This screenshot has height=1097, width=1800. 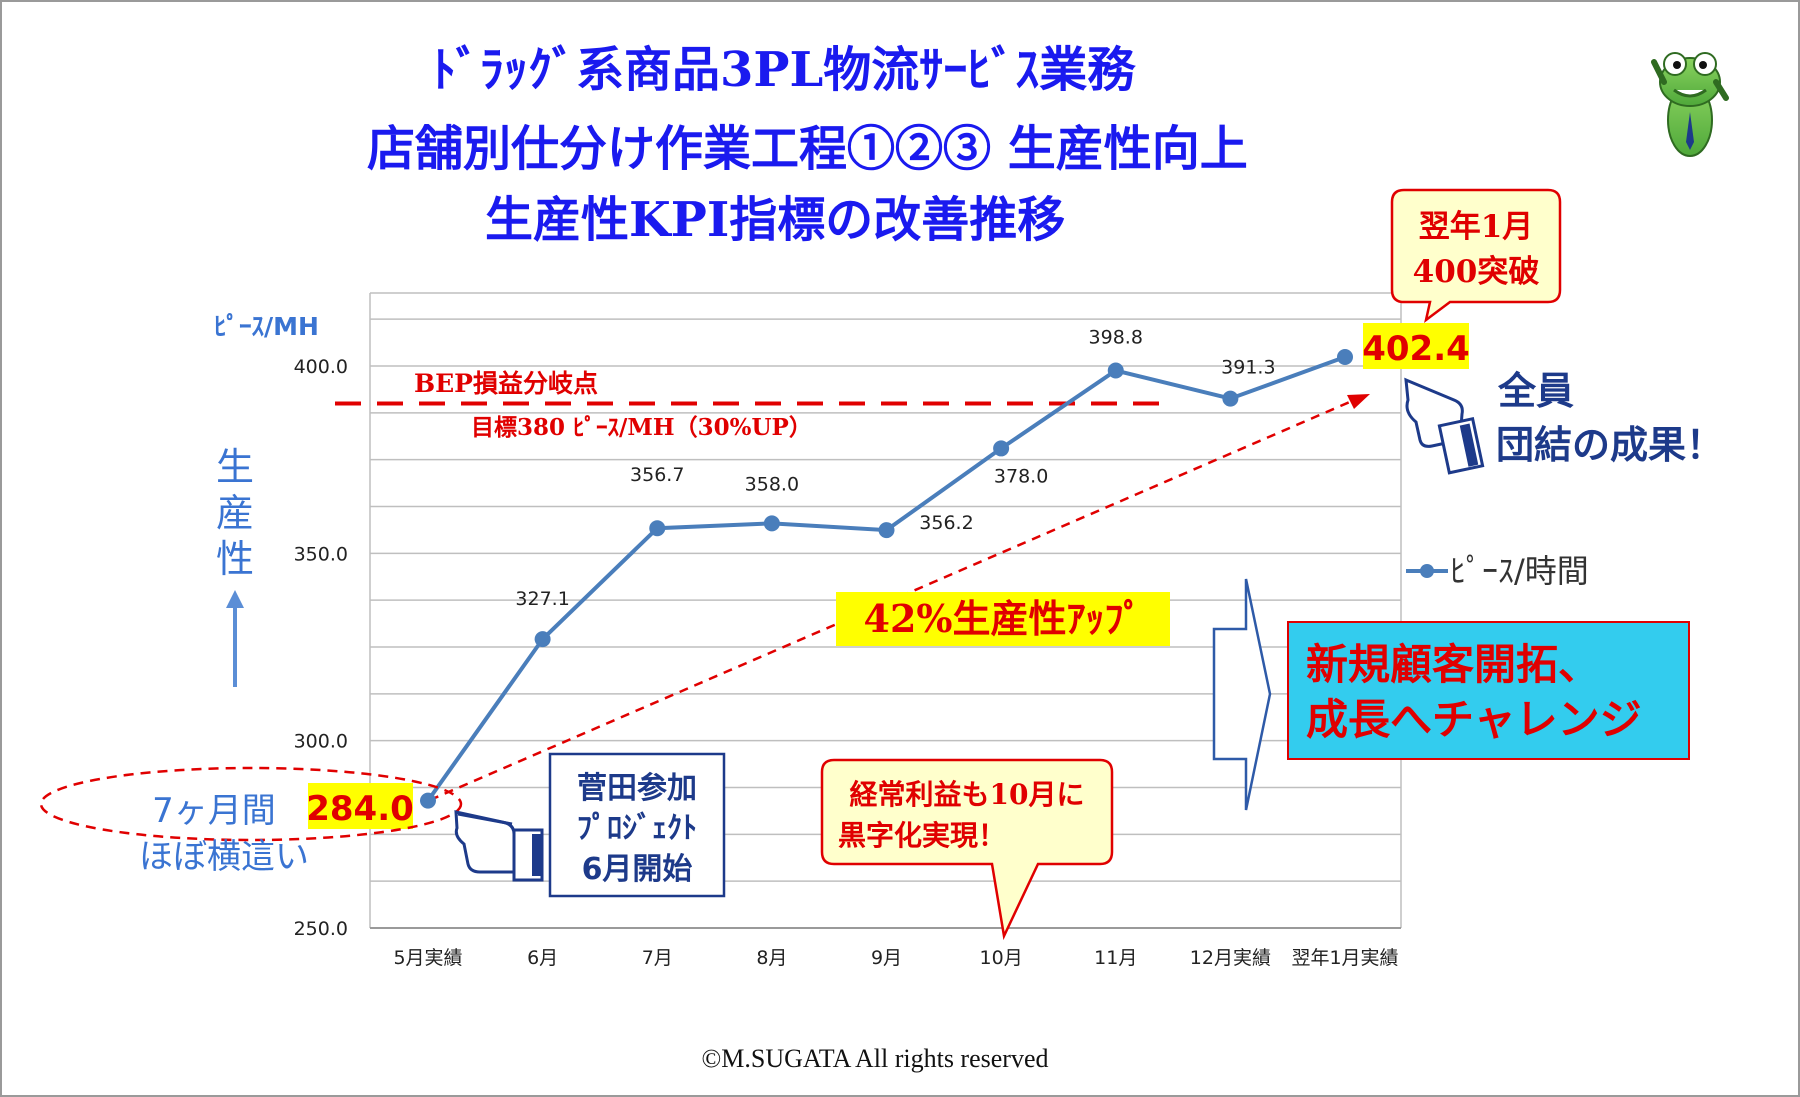 What do you see at coordinates (499, 846) in the screenshot?
I see `pointing-hand-icon` at bounding box center [499, 846].